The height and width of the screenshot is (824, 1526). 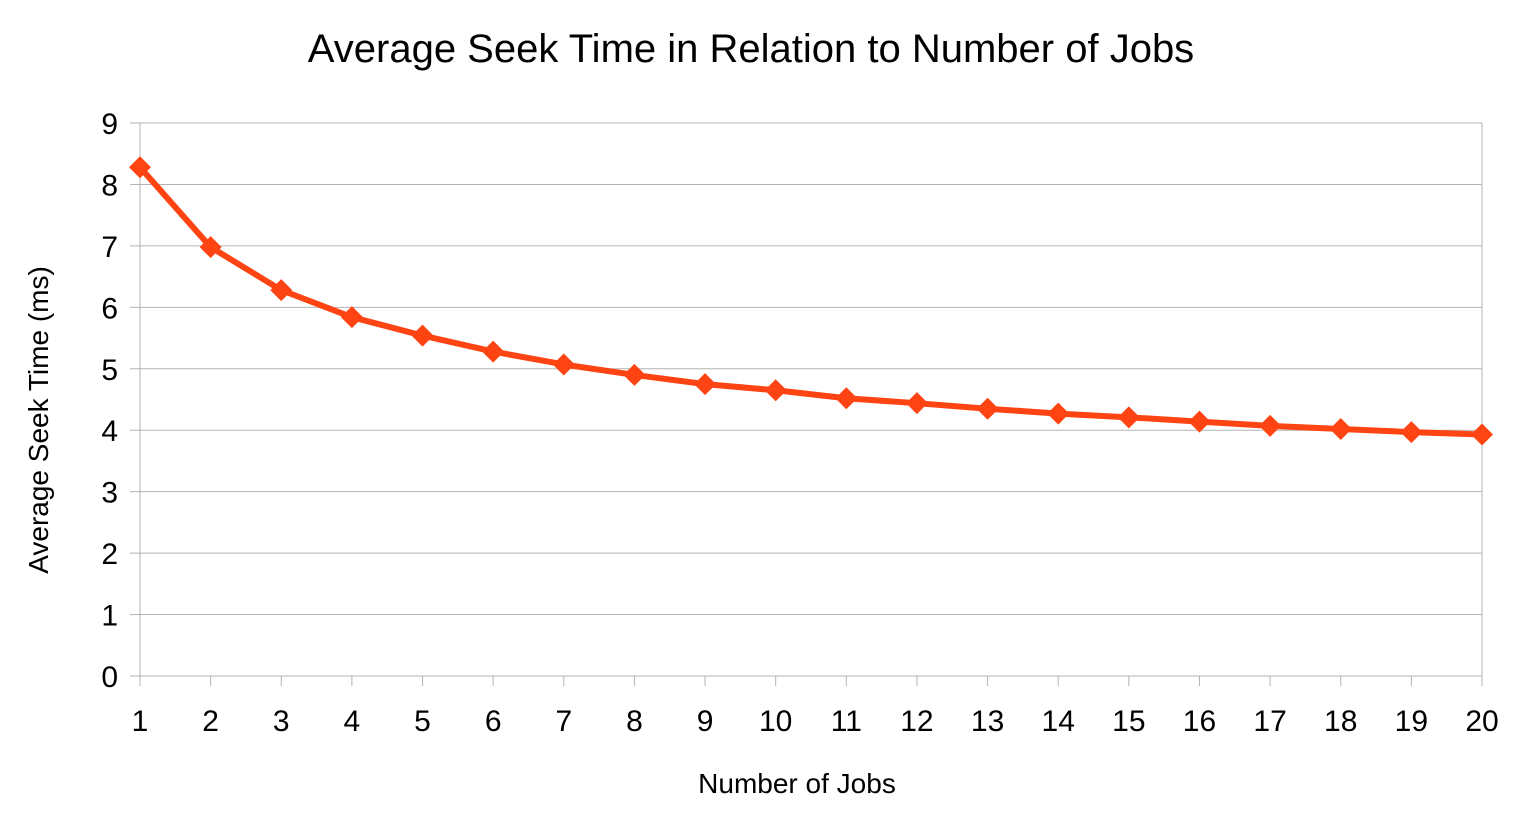 I want to click on x-tick-label: 16, so click(x=1199, y=721).